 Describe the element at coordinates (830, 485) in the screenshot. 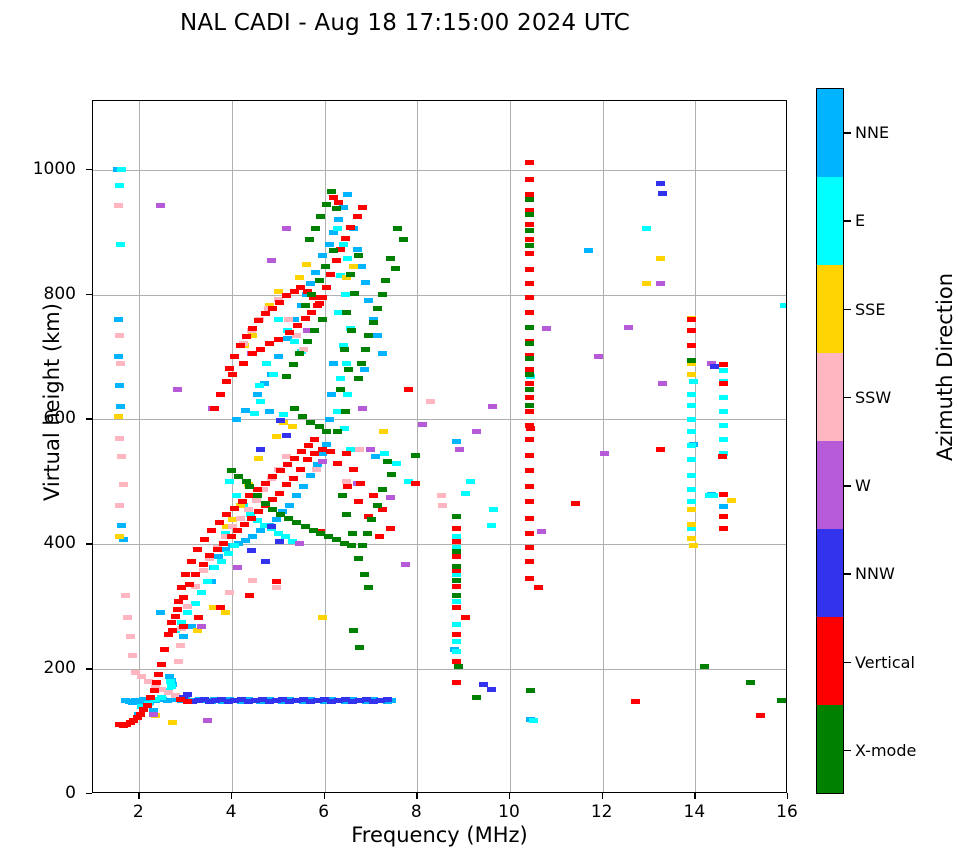

I see `colorbar-segment-w` at that location.